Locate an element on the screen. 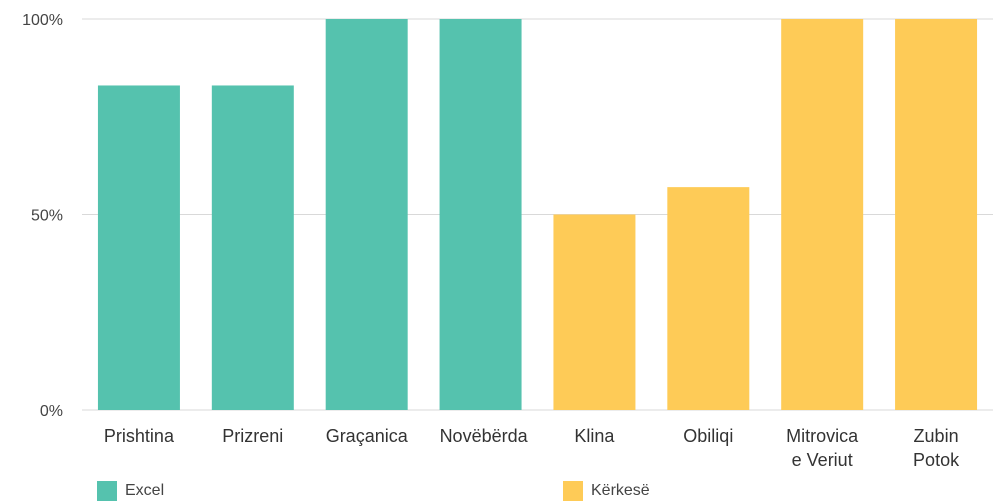 The width and height of the screenshot is (997, 502). legend-label: Kërkesë is located at coordinates (620, 490).